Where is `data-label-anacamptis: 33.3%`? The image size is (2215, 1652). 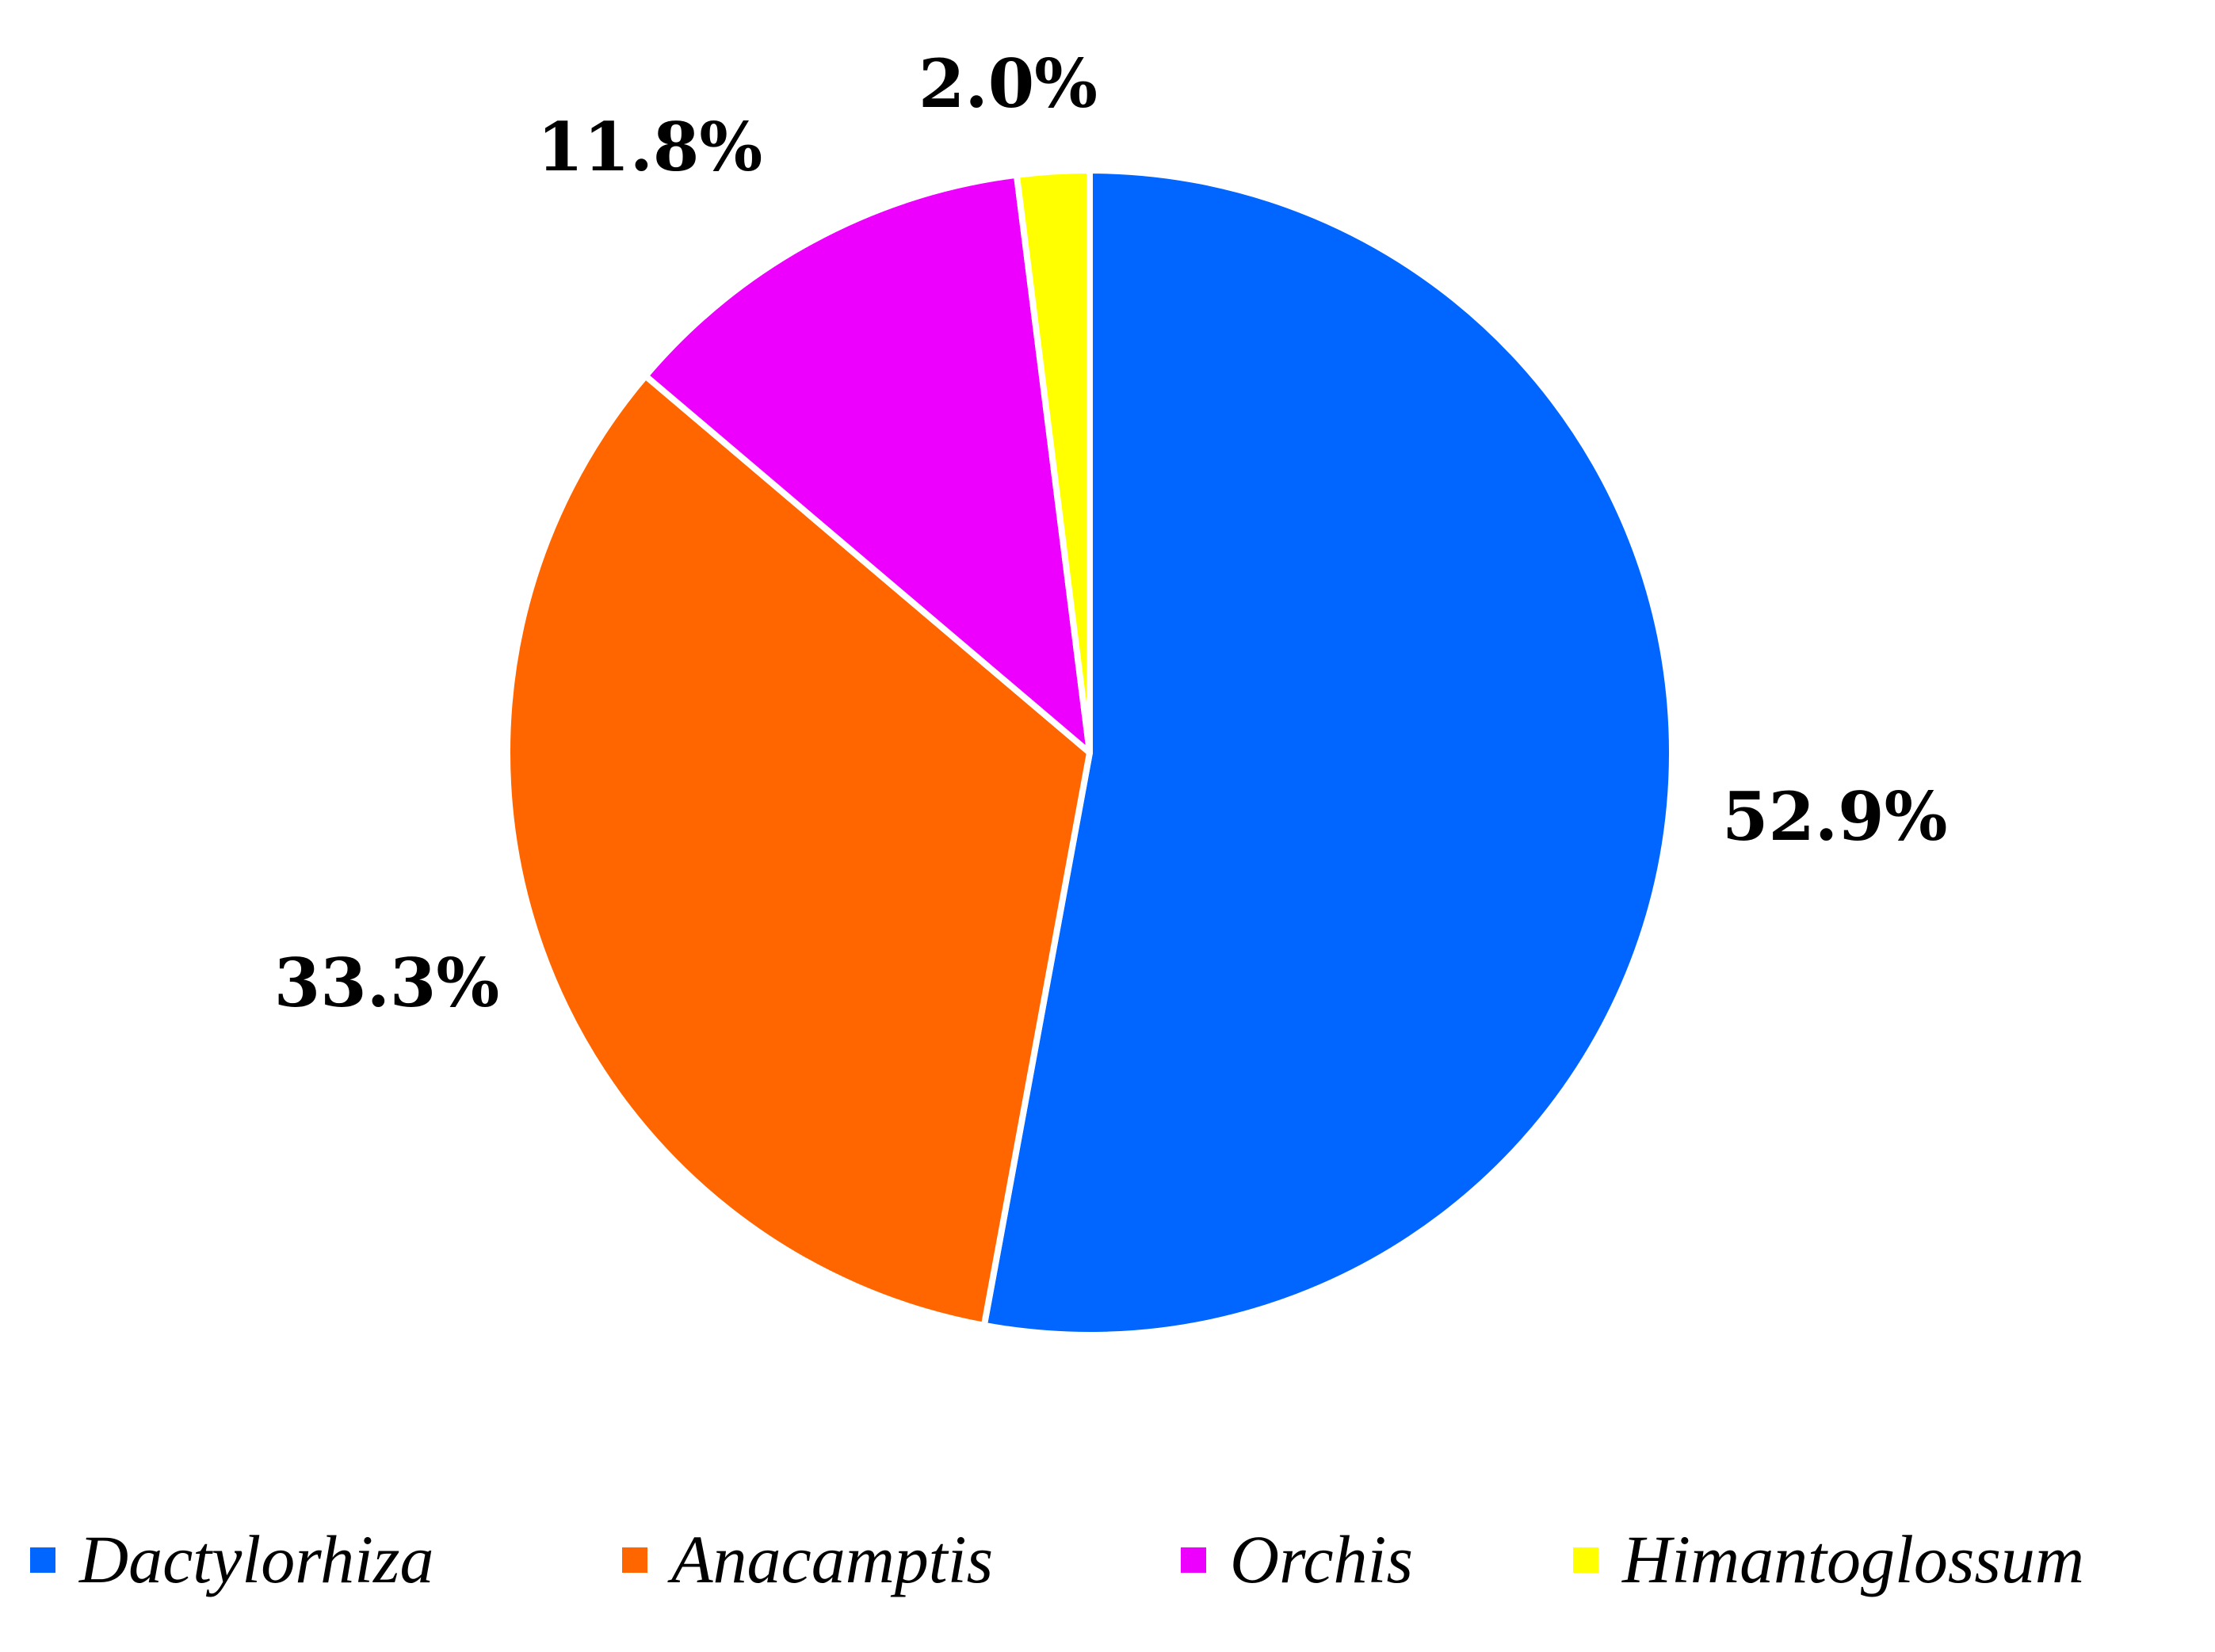 data-label-anacamptis: 33.3% is located at coordinates (386, 983).